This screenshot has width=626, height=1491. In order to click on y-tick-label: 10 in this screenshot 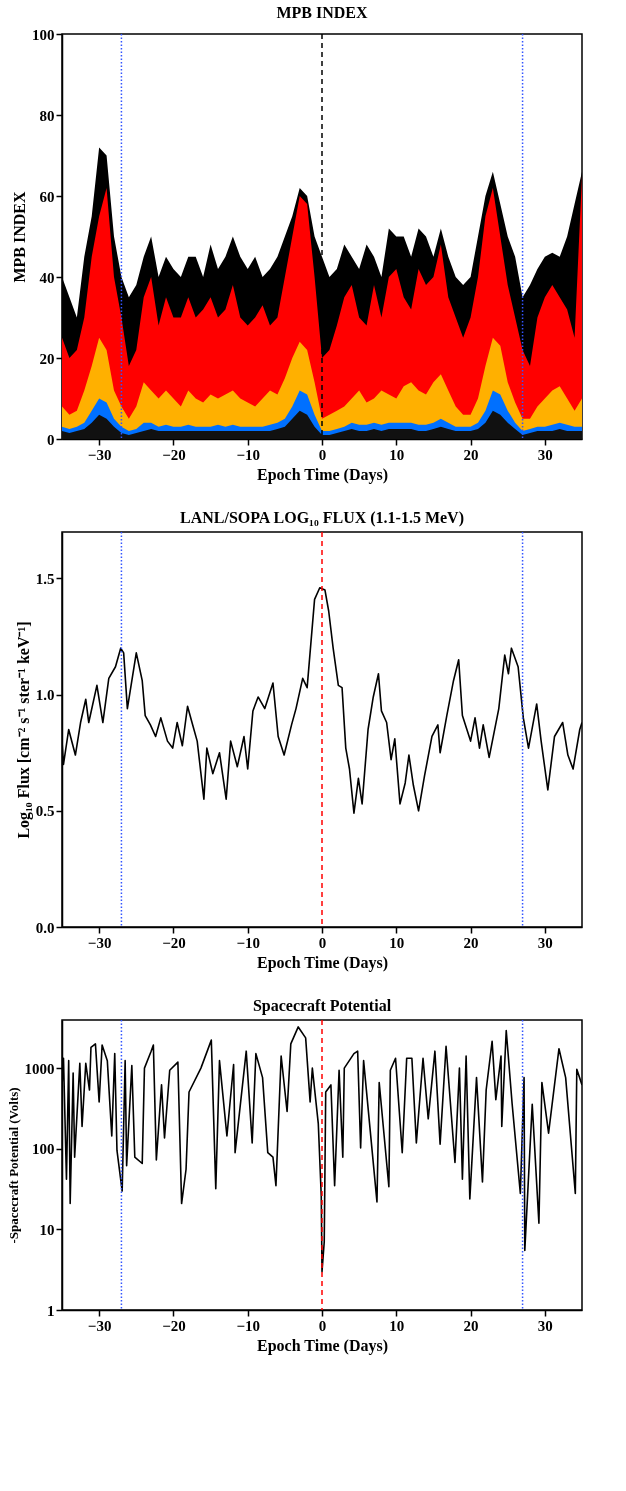, I will do `click(47, 1229)`.